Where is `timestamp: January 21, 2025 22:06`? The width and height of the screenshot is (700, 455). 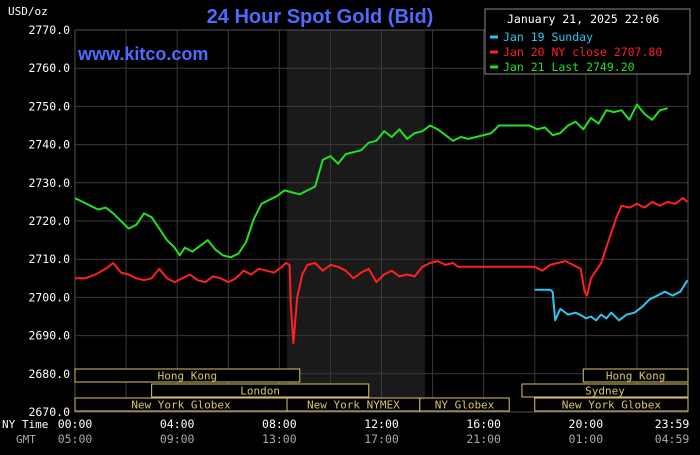 timestamp: January 21, 2025 22:06 is located at coordinates (583, 19).